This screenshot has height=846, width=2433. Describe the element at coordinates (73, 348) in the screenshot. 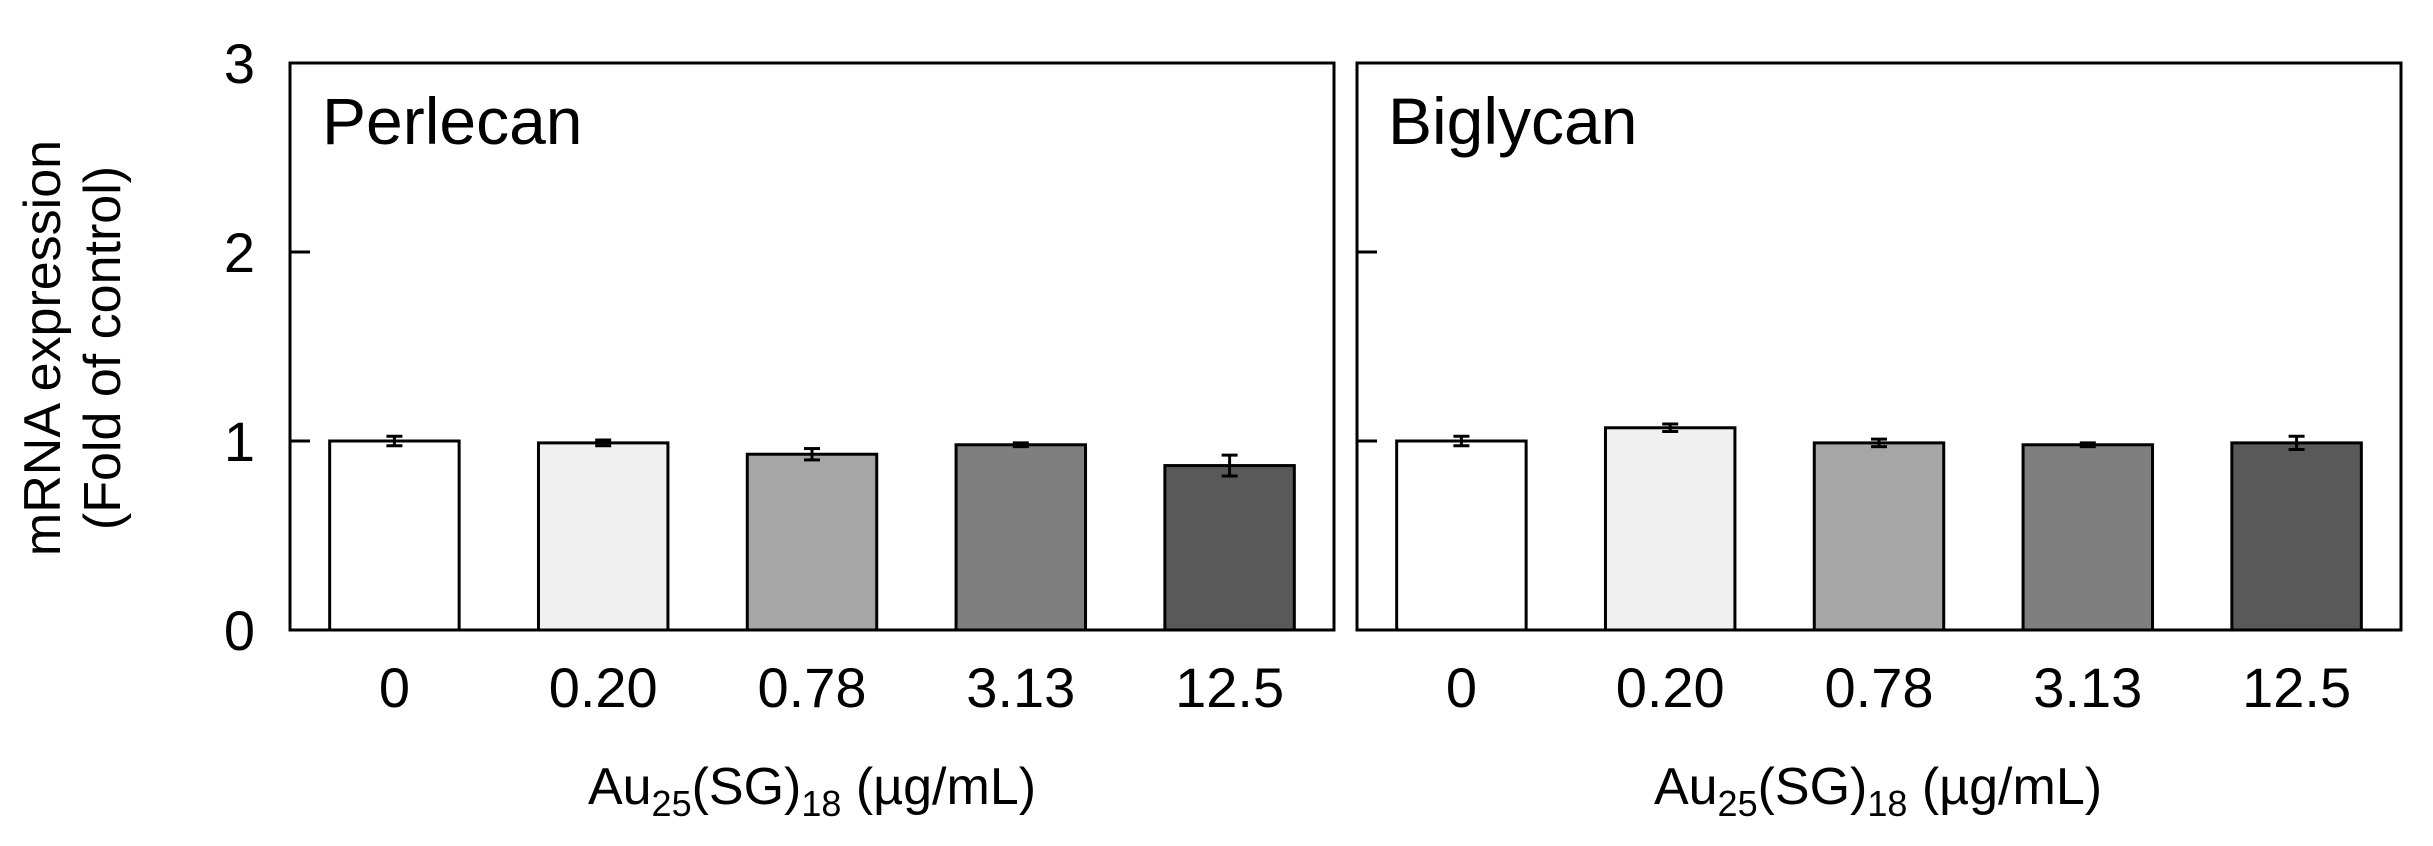

I see `y-axis-title: mRNA expression (Fold of control)` at that location.